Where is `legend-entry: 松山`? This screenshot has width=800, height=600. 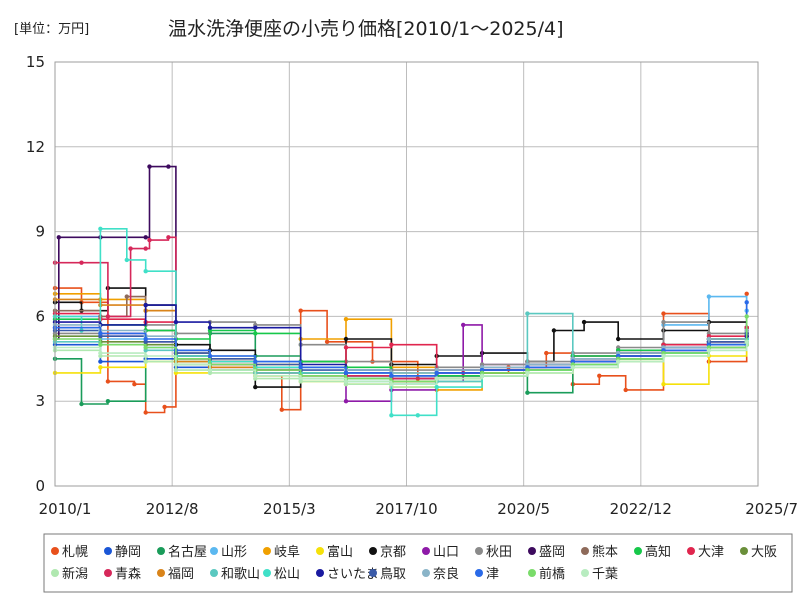
legend-entry: 松山 is located at coordinates (287, 574).